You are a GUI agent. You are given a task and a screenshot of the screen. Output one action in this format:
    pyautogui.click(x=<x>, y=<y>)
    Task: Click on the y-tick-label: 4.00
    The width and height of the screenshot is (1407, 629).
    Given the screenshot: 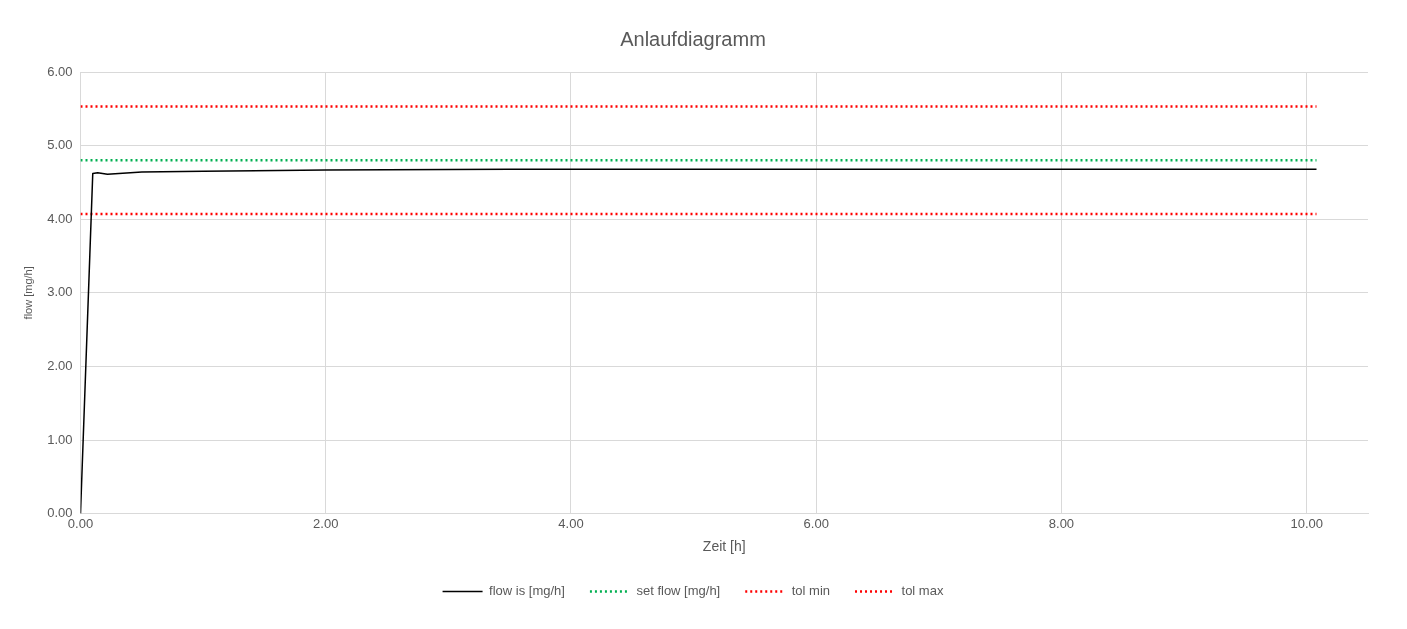 What is the action you would take?
    pyautogui.click(x=60, y=218)
    